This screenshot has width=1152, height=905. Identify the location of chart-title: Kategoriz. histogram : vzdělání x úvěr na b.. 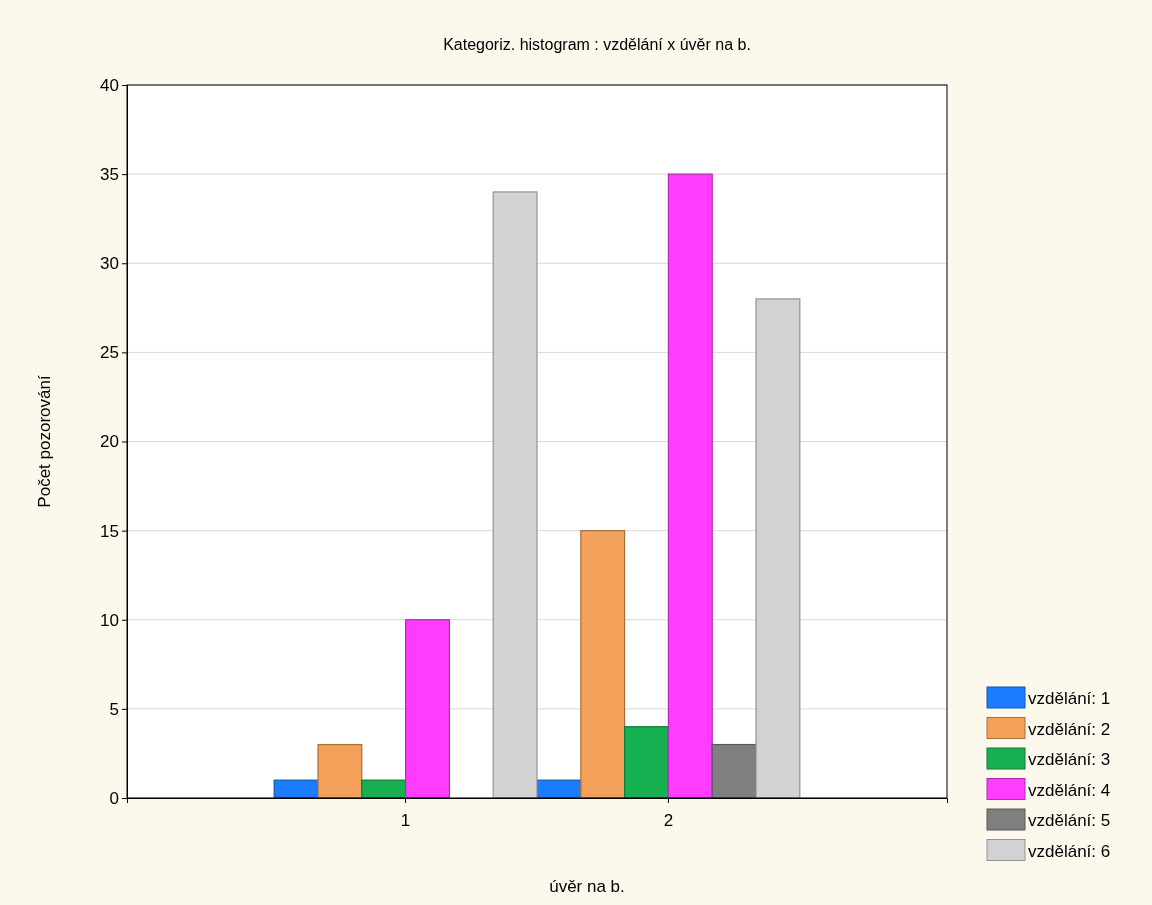
(597, 44).